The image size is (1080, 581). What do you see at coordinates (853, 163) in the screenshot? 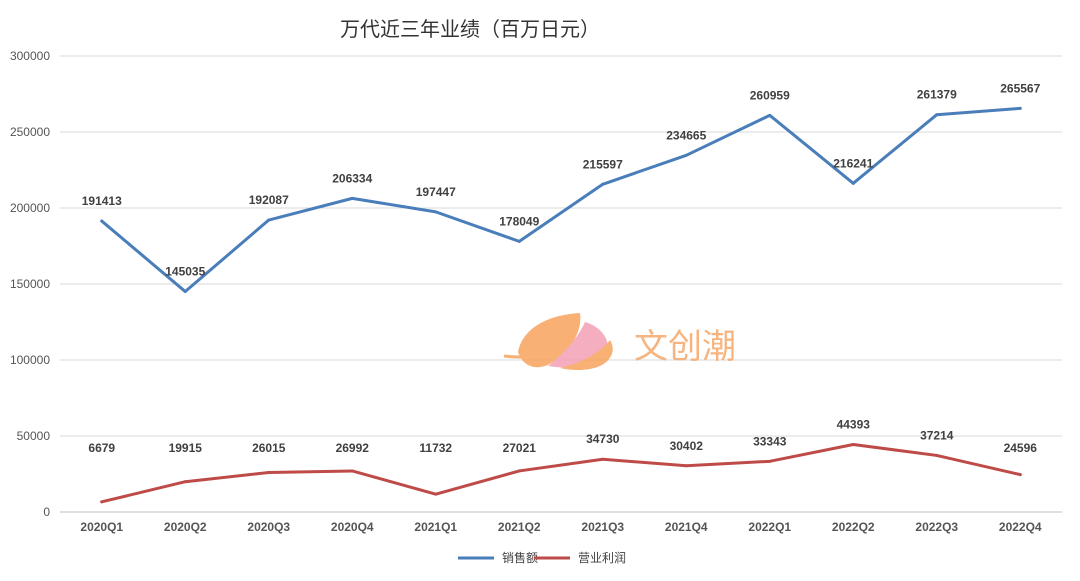
I see `data-label: 216241` at bounding box center [853, 163].